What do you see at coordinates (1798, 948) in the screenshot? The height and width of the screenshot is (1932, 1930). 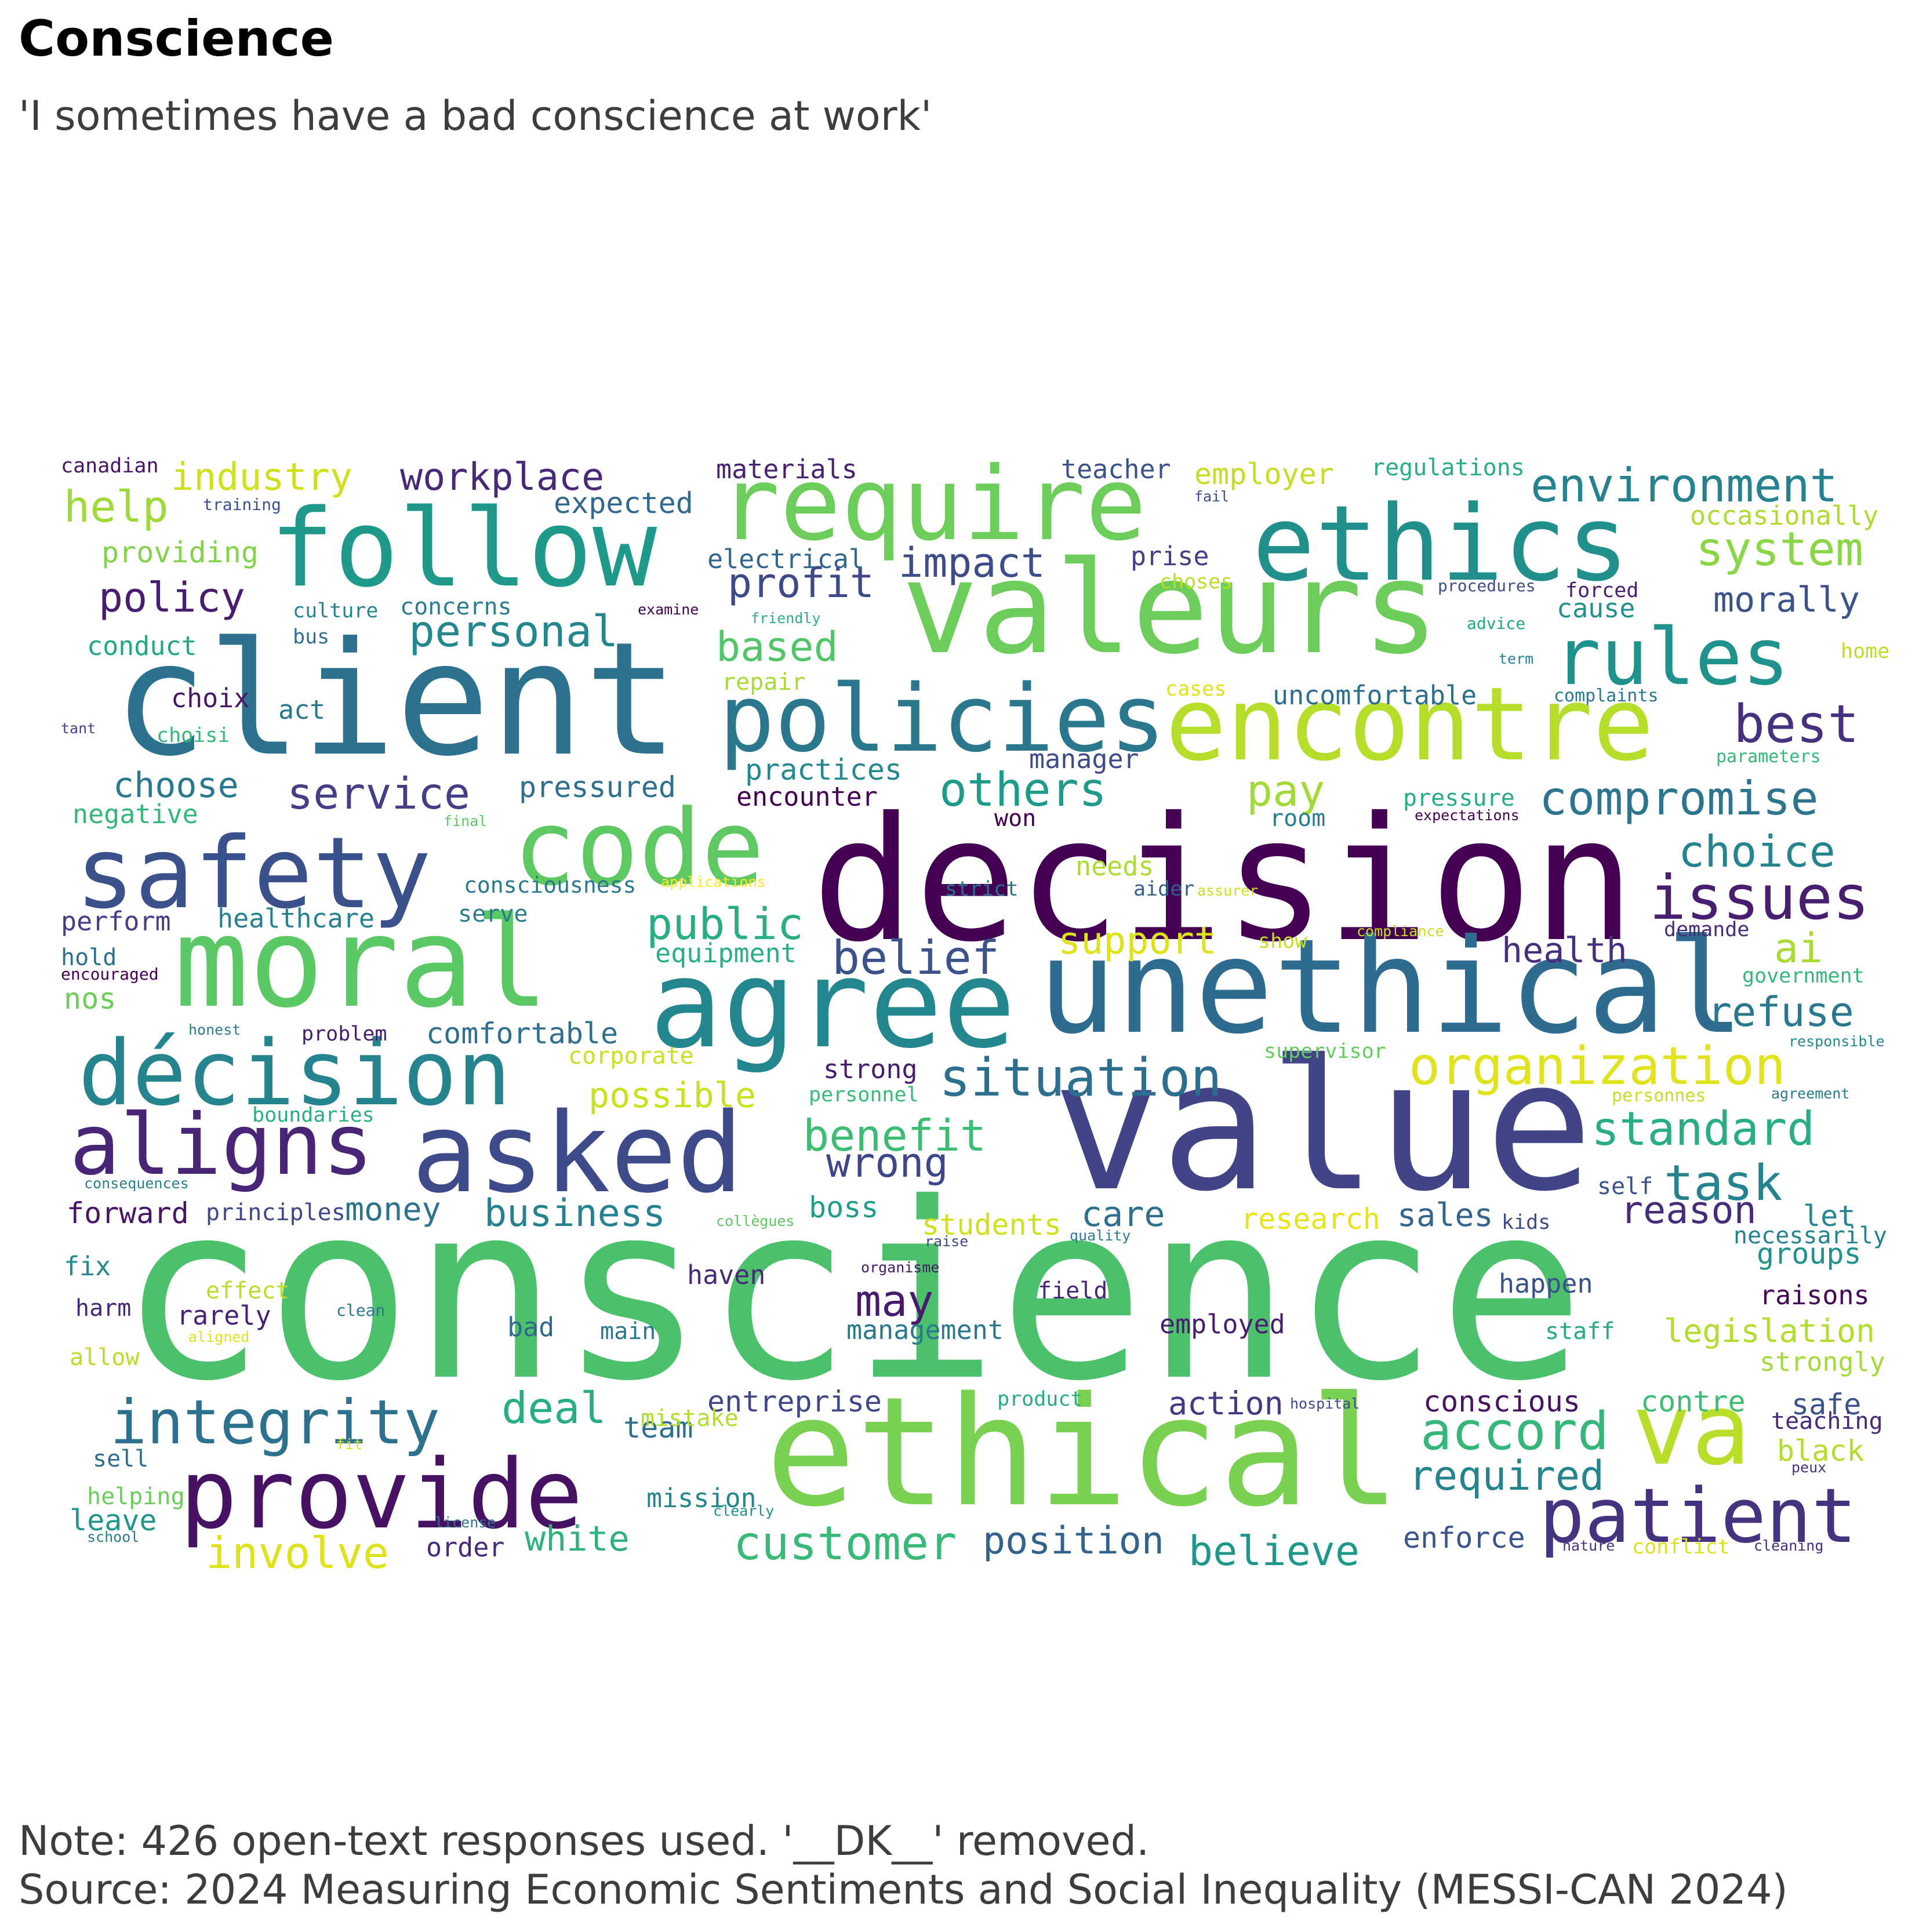 I see `word-ai: ai` at bounding box center [1798, 948].